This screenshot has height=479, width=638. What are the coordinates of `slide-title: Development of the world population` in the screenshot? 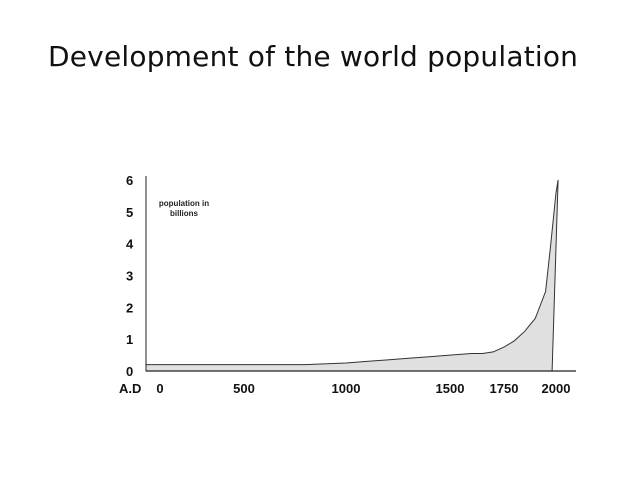 It's located at (313, 56).